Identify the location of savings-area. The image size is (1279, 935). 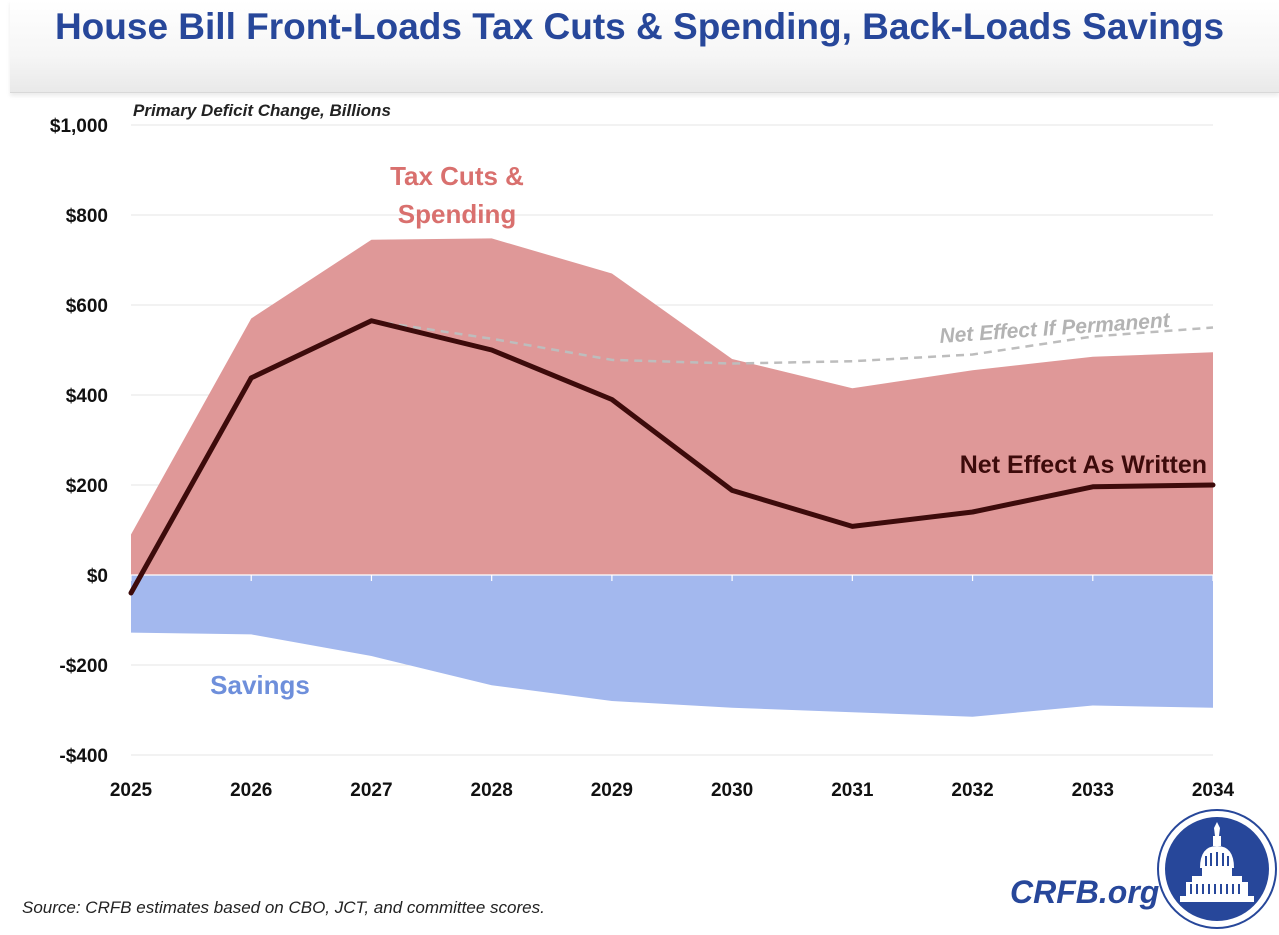
(672, 646).